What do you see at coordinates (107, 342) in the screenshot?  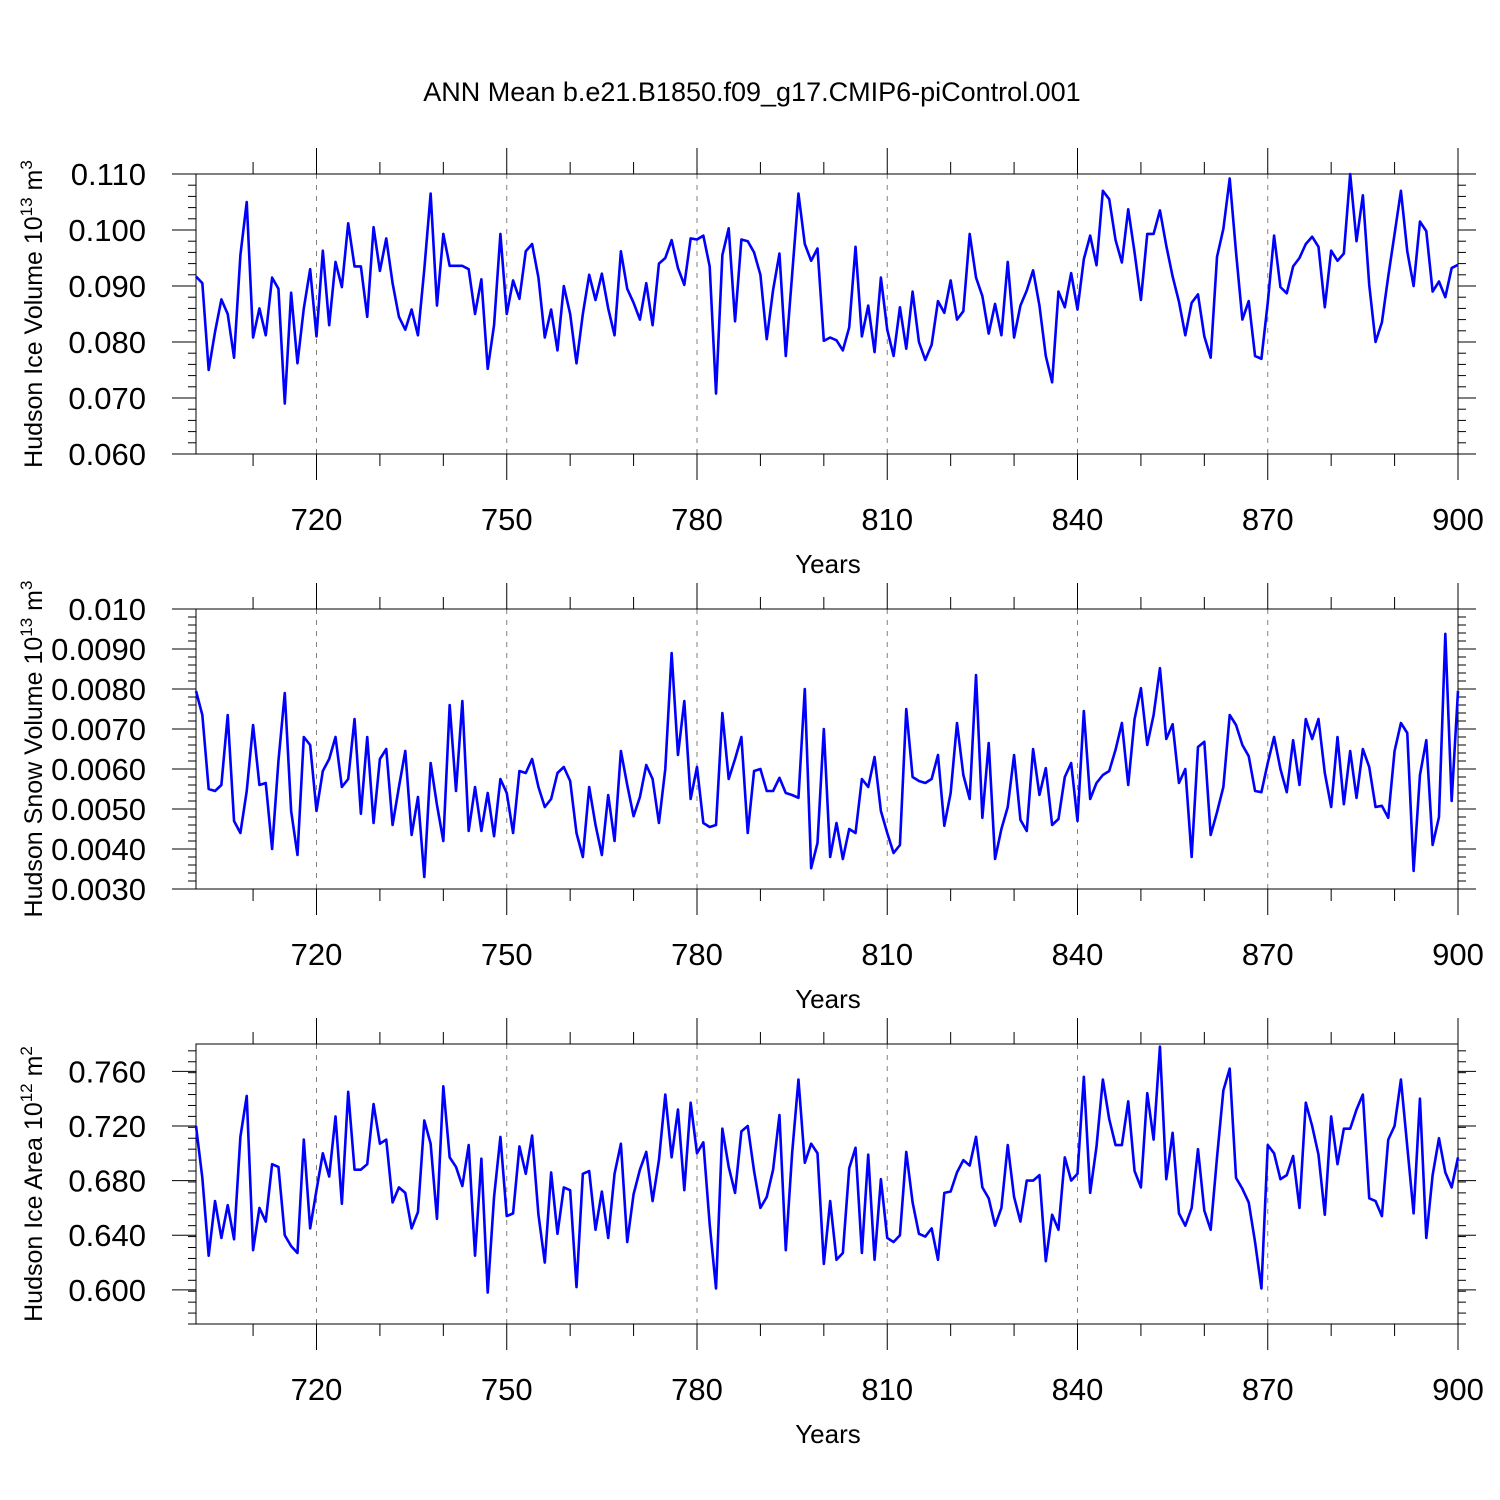 I see `y-tick-label: 0.080` at bounding box center [107, 342].